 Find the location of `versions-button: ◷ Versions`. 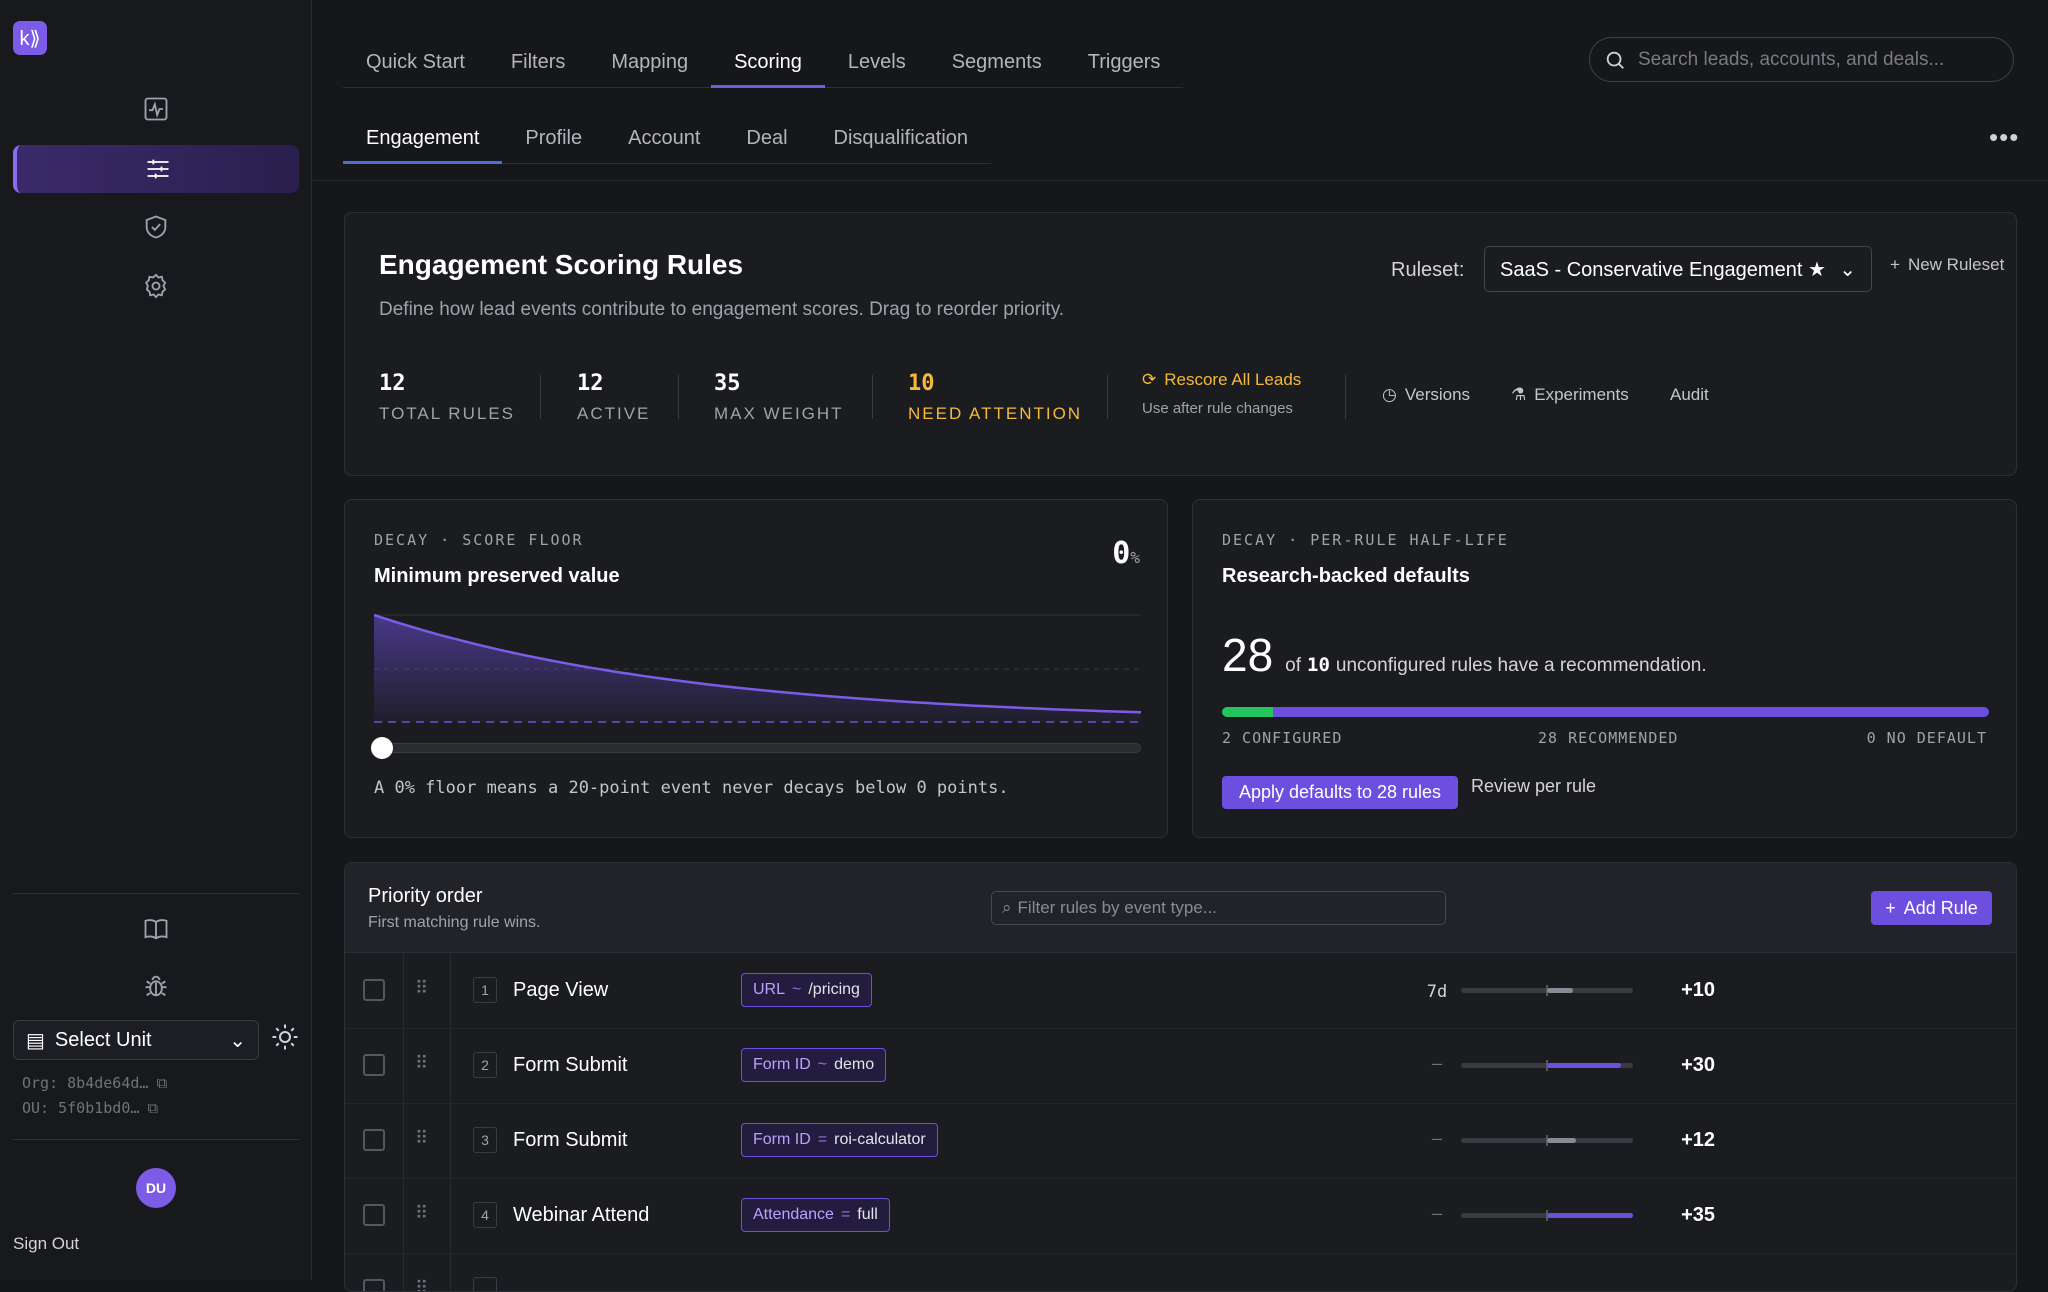

versions-button: ◷ Versions is located at coordinates (1426, 395).